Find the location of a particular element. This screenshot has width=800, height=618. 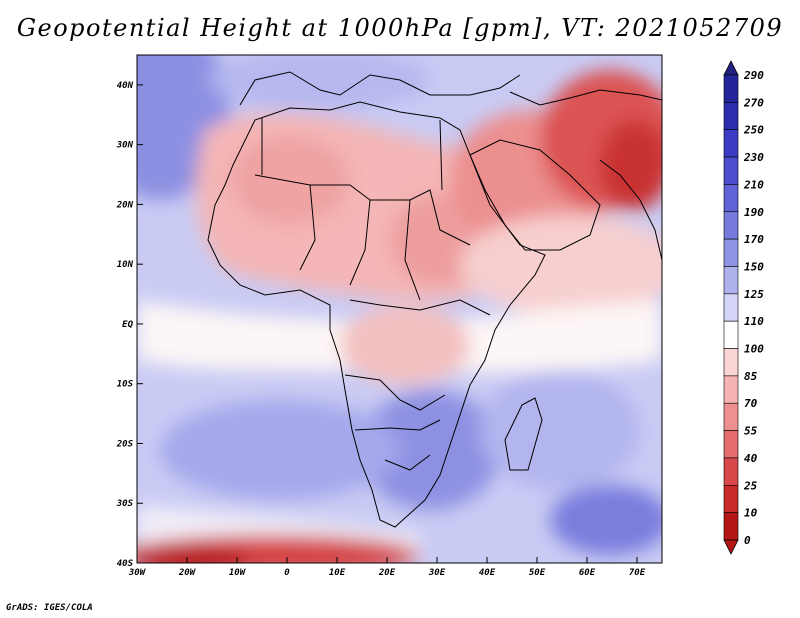

colorbar-label: 10 is located at coordinates (751, 513).